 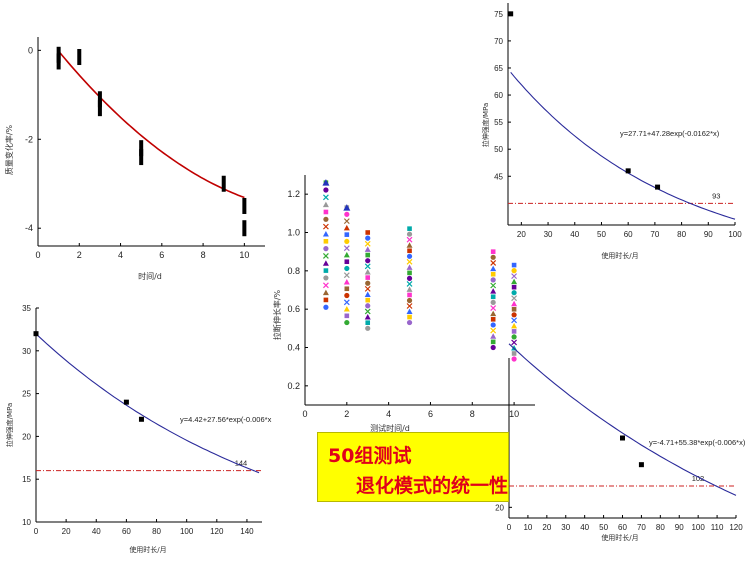 What do you see at coordinates (388, 414) in the screenshot?
I see `x-tick-label: 4` at bounding box center [388, 414].